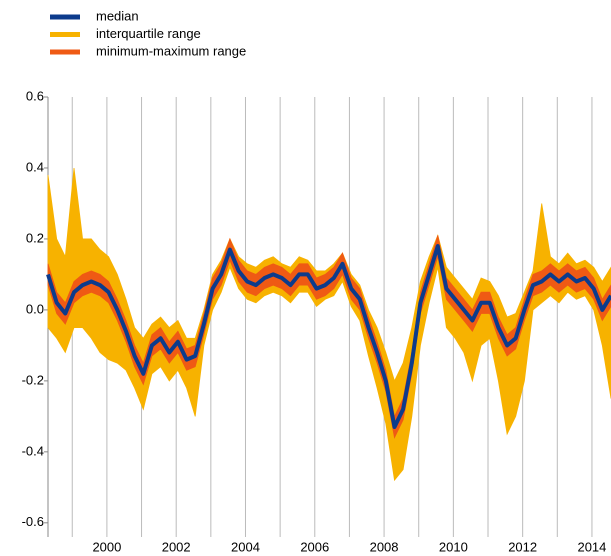 This screenshot has width=611, height=556. What do you see at coordinates (453, 546) in the screenshot?
I see `x-tick-label: 2010` at bounding box center [453, 546].